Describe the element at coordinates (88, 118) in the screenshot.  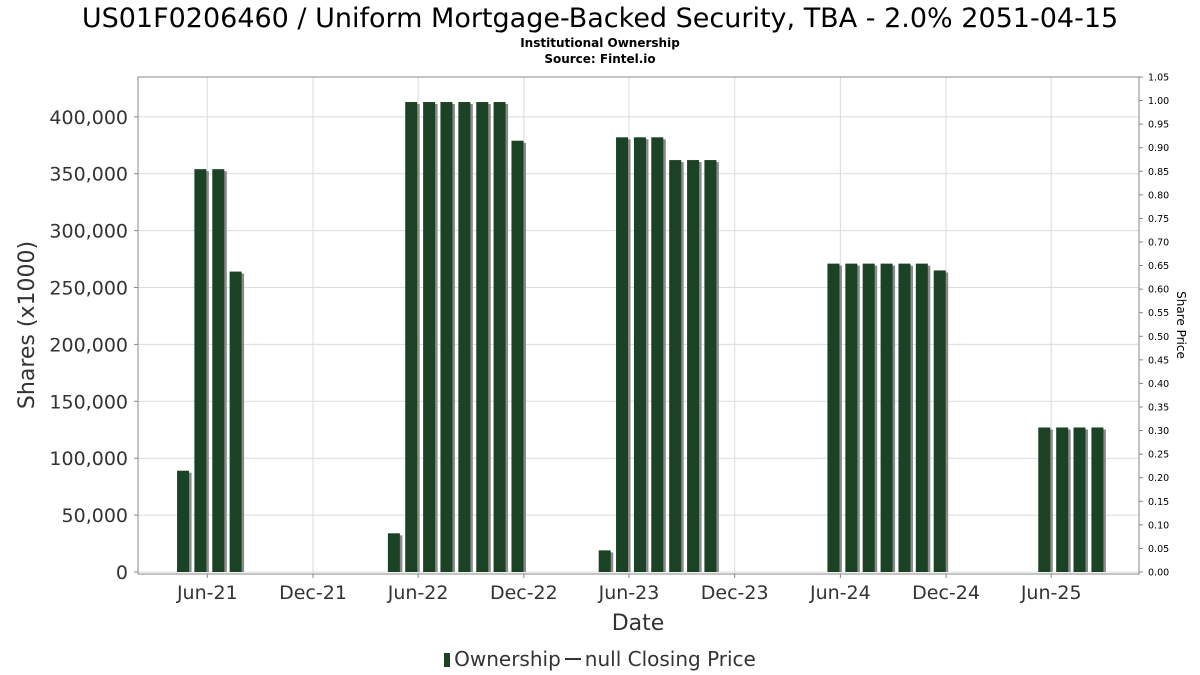
I see `y-tick-label: 400,000` at that location.